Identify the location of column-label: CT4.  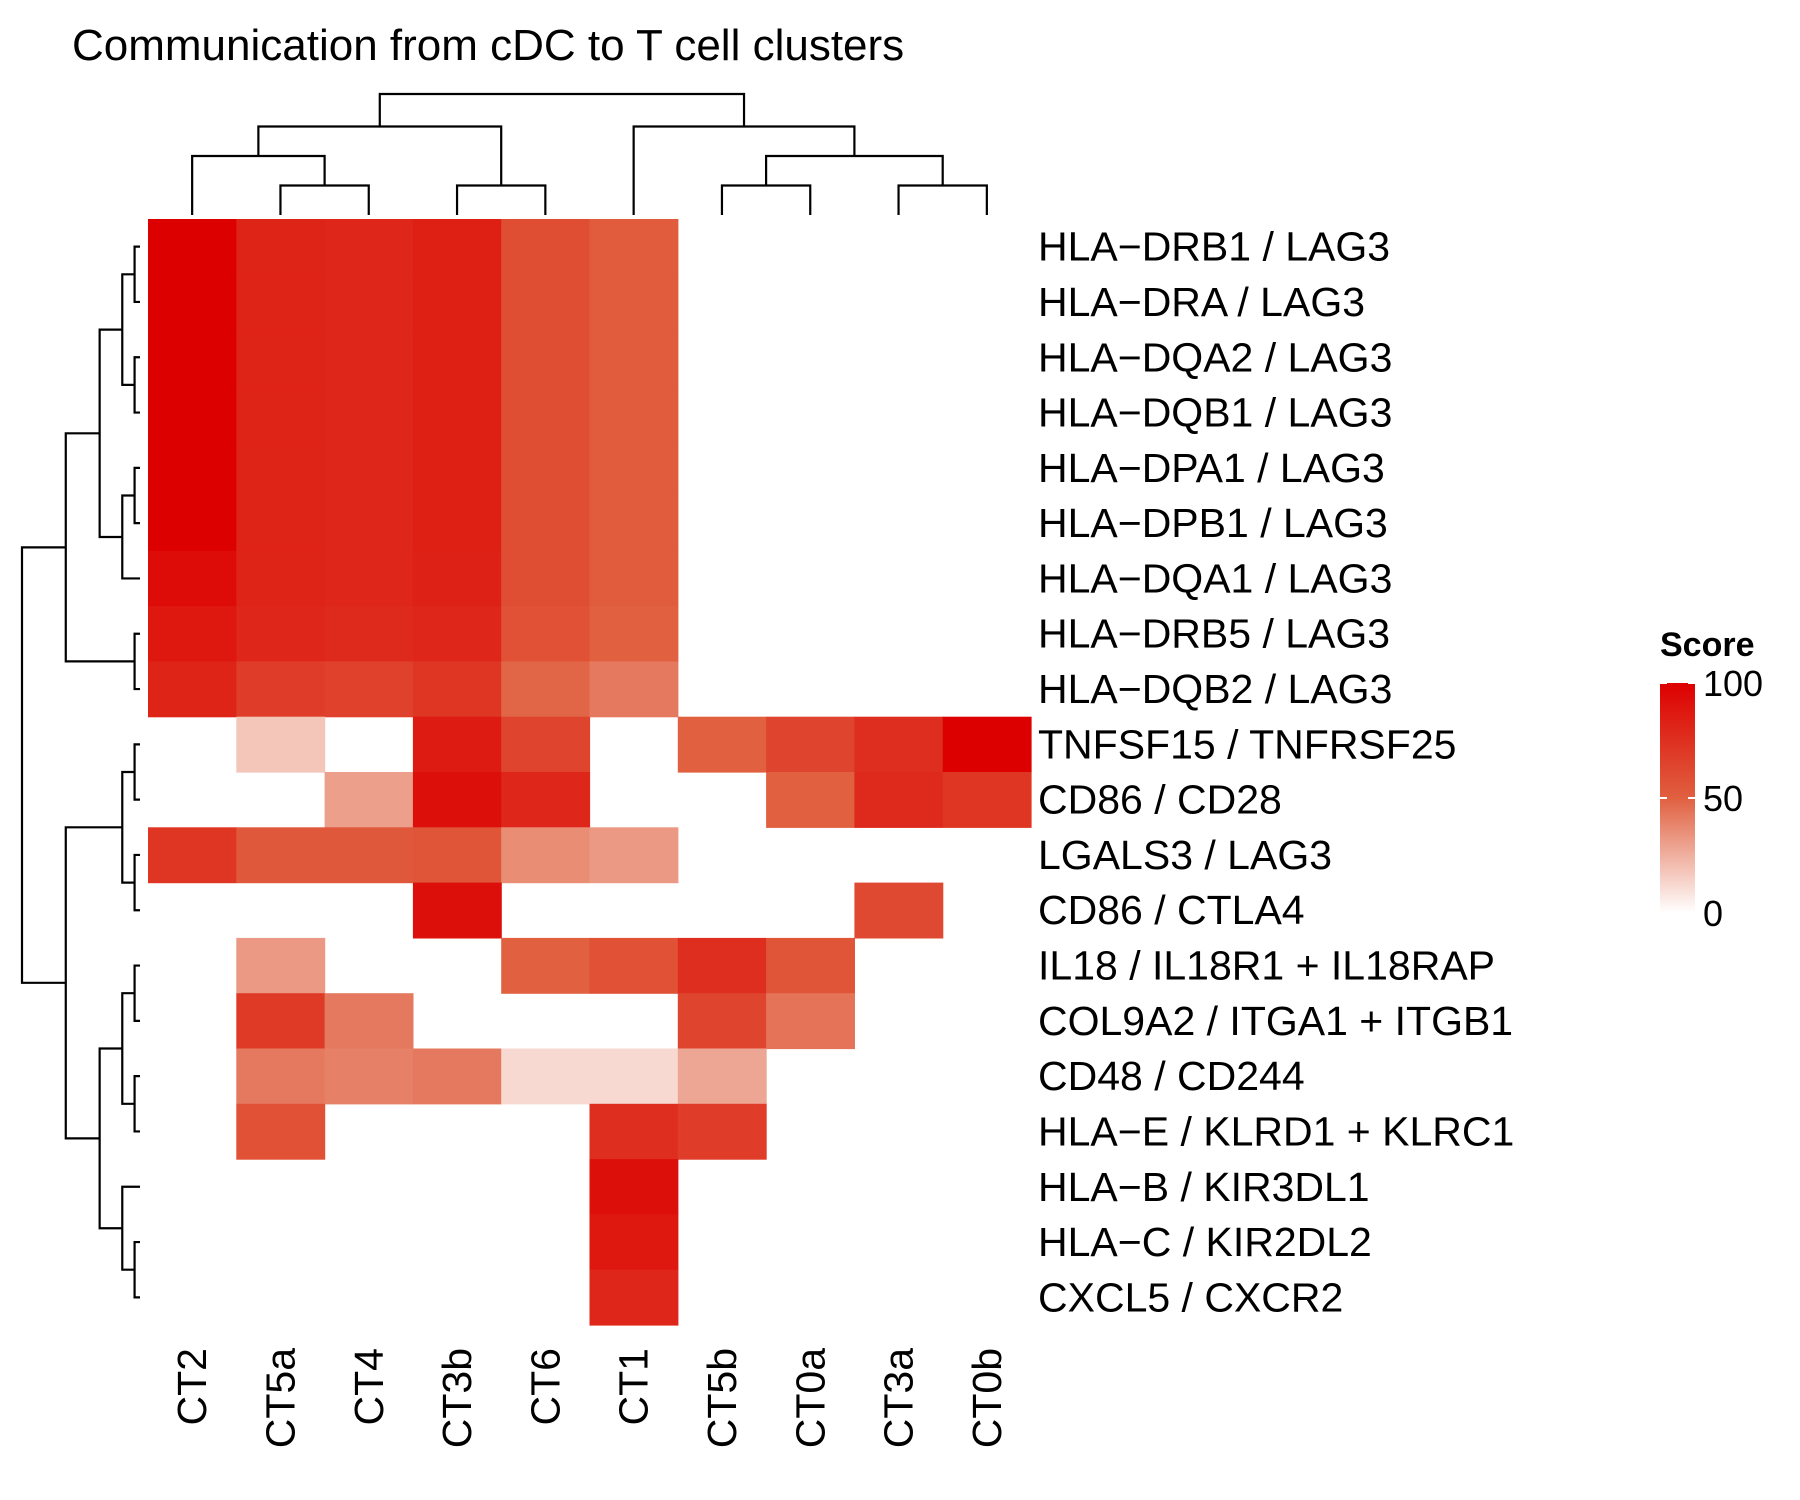
(369, 1386).